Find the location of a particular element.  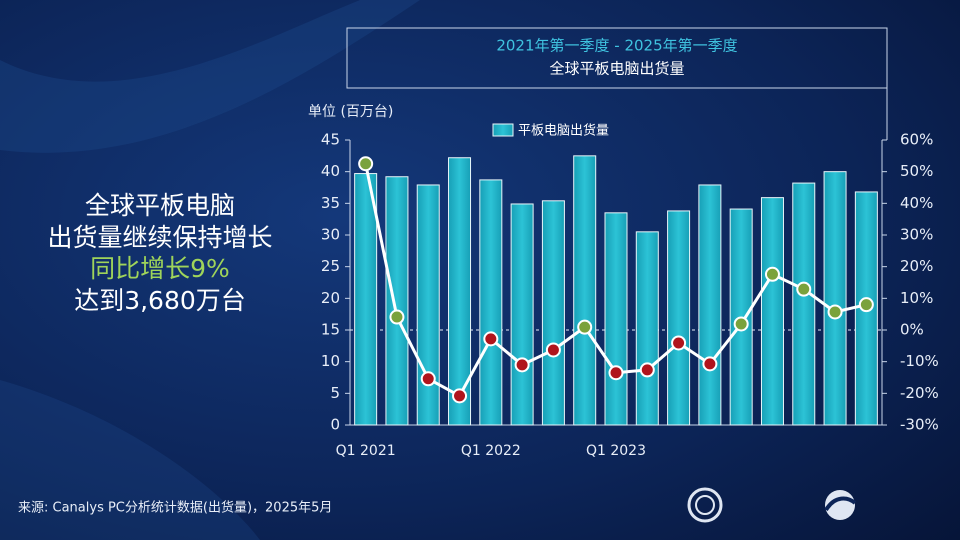

y2-tick-label: 20% is located at coordinates (916, 266).